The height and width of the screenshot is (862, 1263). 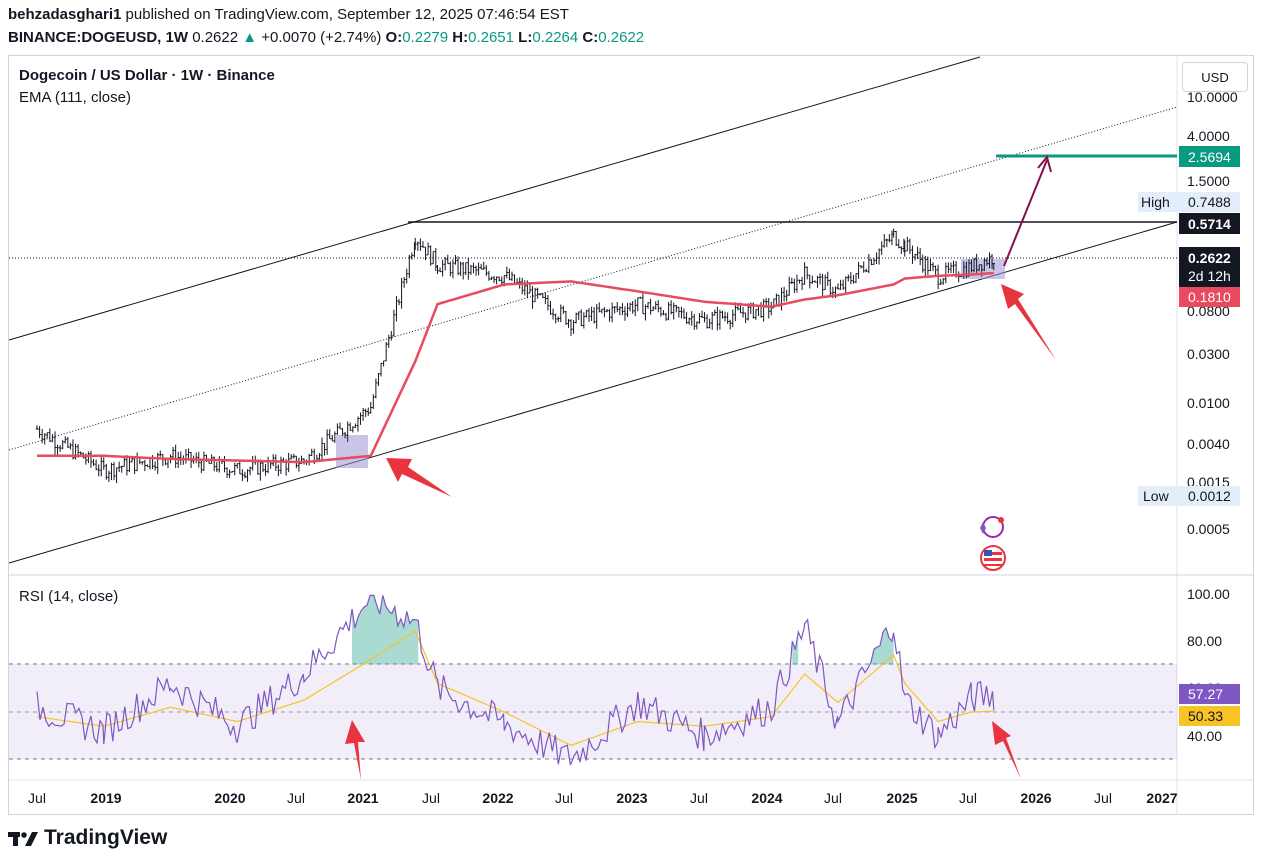 I want to click on zone-2020, so click(x=352, y=451).